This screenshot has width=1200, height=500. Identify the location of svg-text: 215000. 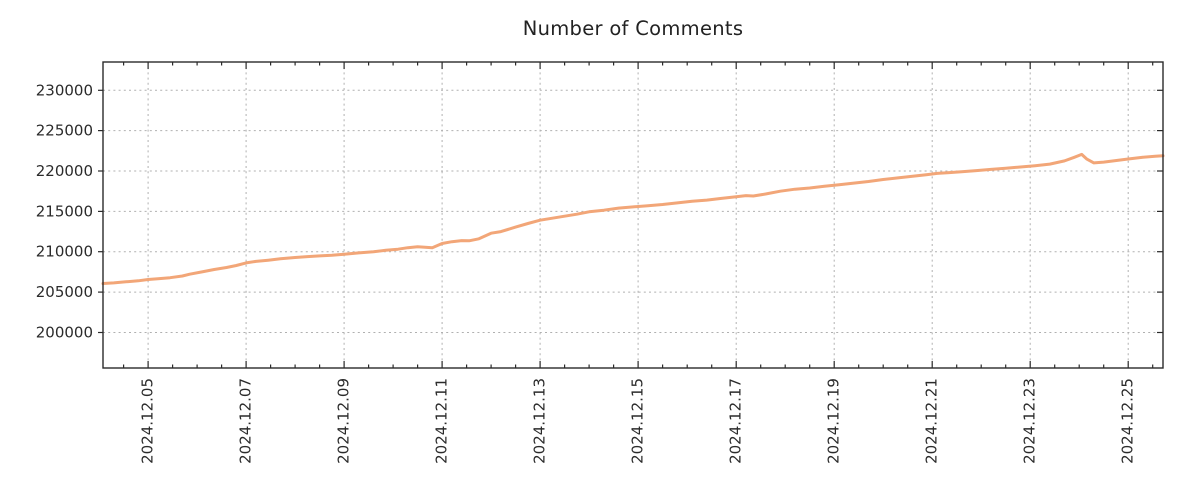
(64, 211).